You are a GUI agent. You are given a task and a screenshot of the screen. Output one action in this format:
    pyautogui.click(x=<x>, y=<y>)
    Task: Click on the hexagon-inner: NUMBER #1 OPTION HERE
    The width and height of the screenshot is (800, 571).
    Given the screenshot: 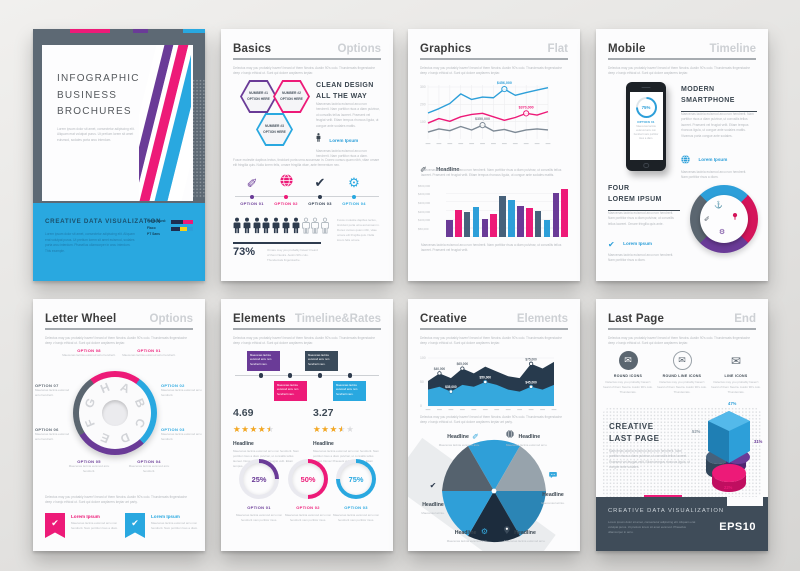 What is the action you would take?
    pyautogui.click(x=258, y=96)
    